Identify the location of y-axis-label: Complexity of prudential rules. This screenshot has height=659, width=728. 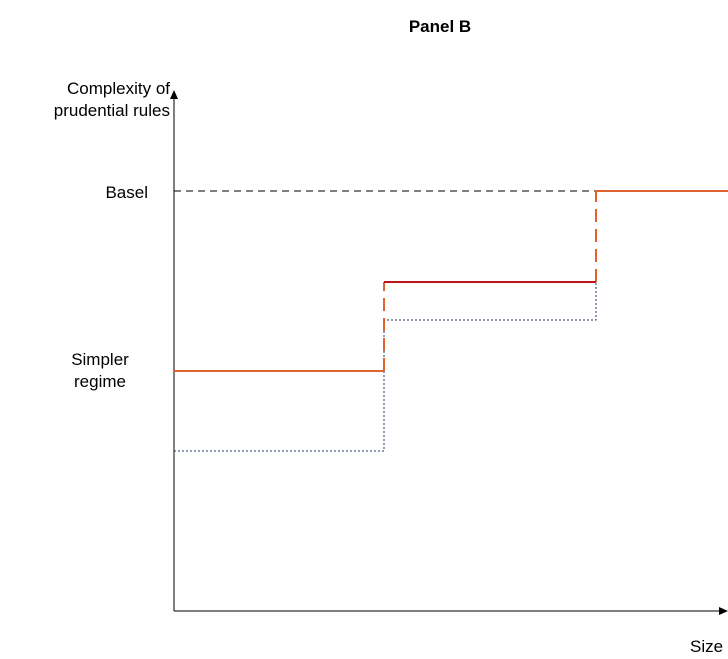
(85, 100).